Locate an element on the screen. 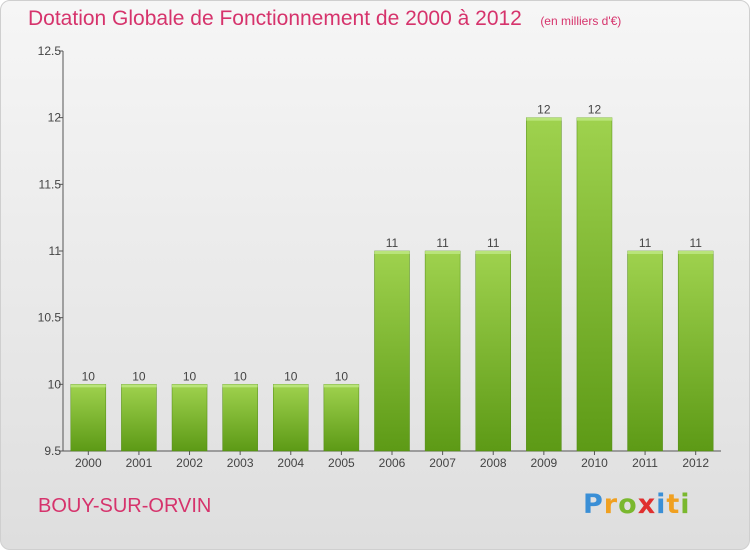  logo-letter: r is located at coordinates (611, 504).